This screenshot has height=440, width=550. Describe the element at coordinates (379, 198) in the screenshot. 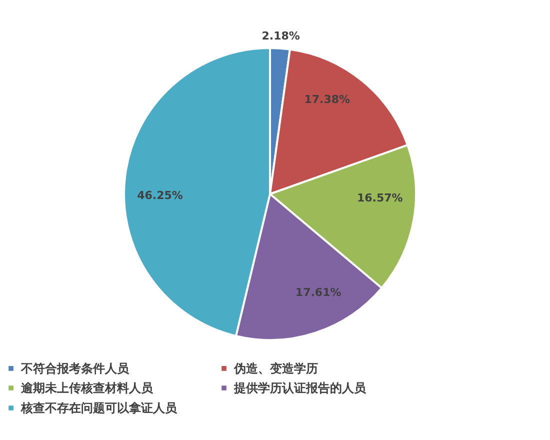

I see `data-label: 16.57%` at that location.